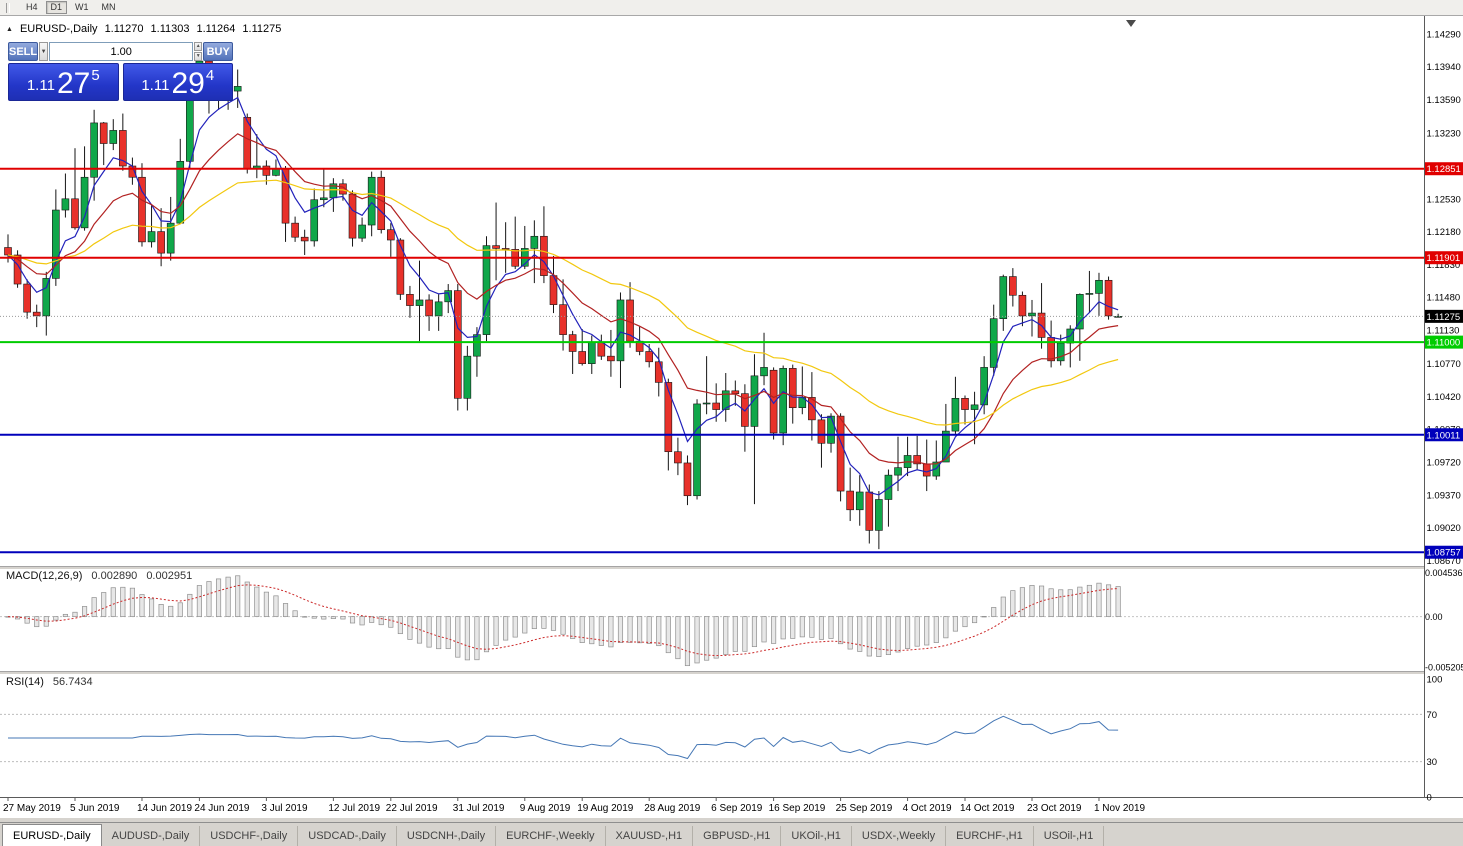 Image resolution: width=1463 pixels, height=846 pixels. I want to click on svg-text: 1.09720, so click(1444, 463).